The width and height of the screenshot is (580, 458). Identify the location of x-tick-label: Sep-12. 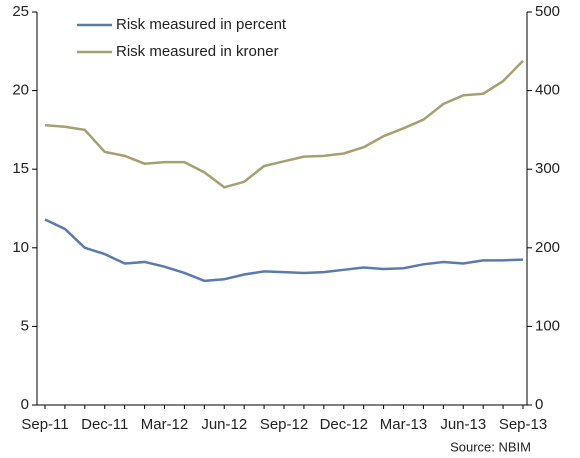
(284, 424).